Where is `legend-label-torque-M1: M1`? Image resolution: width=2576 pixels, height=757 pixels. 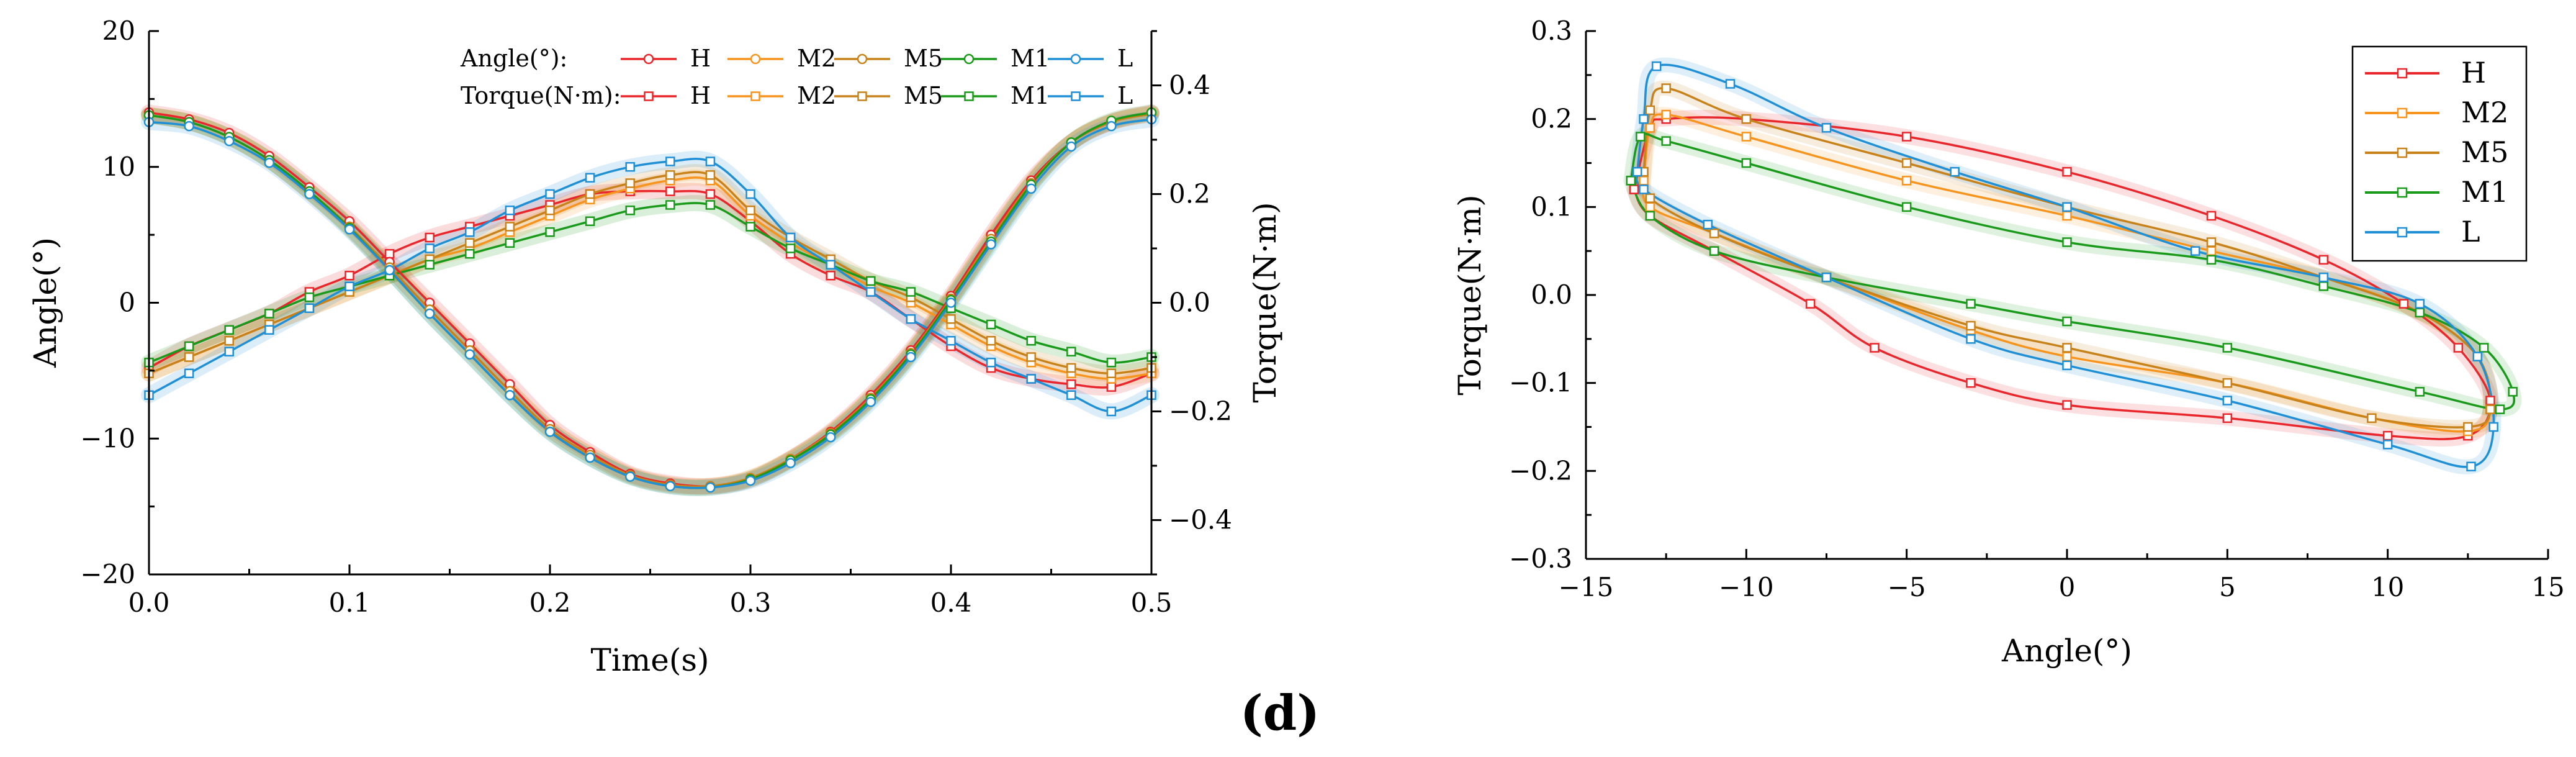 legend-label-torque-M1: M1 is located at coordinates (1030, 95).